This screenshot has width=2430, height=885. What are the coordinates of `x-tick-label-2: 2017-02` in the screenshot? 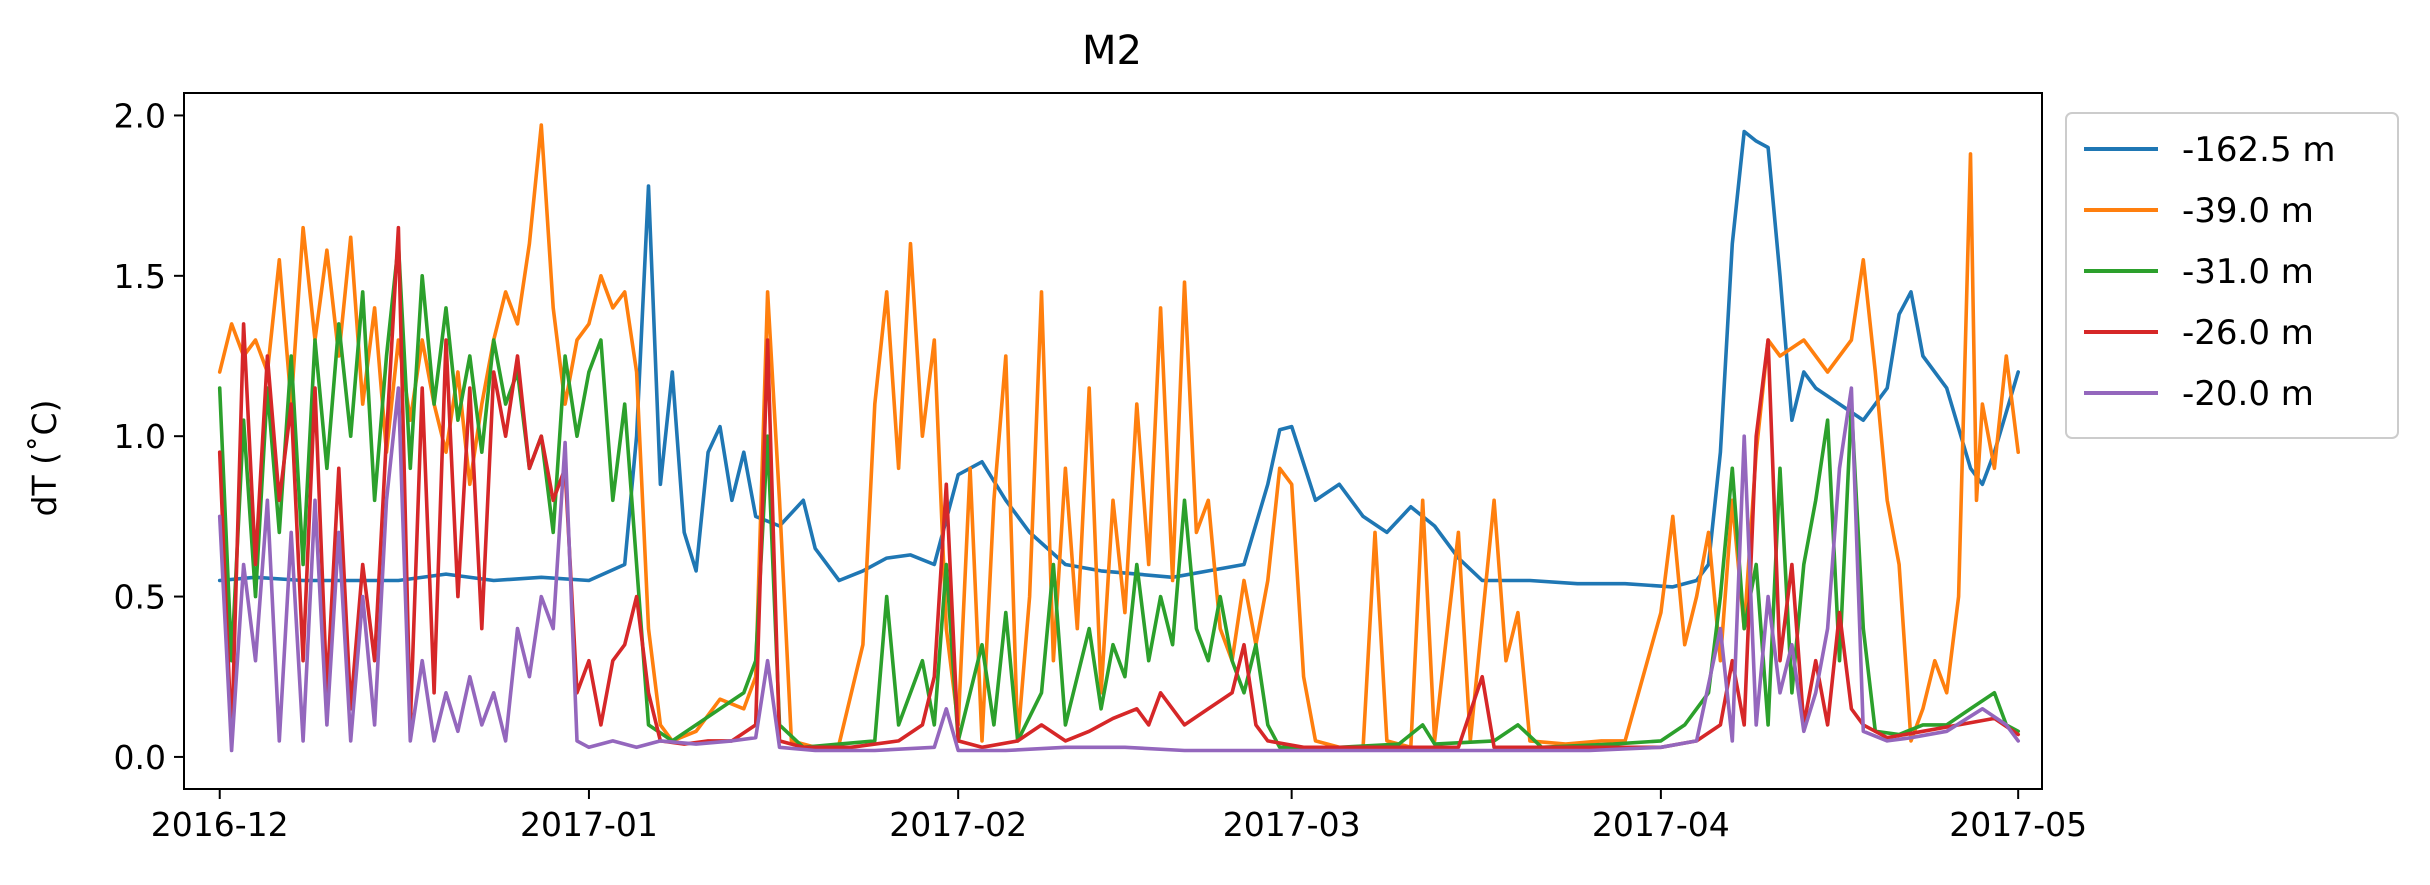 It's located at (958, 824).